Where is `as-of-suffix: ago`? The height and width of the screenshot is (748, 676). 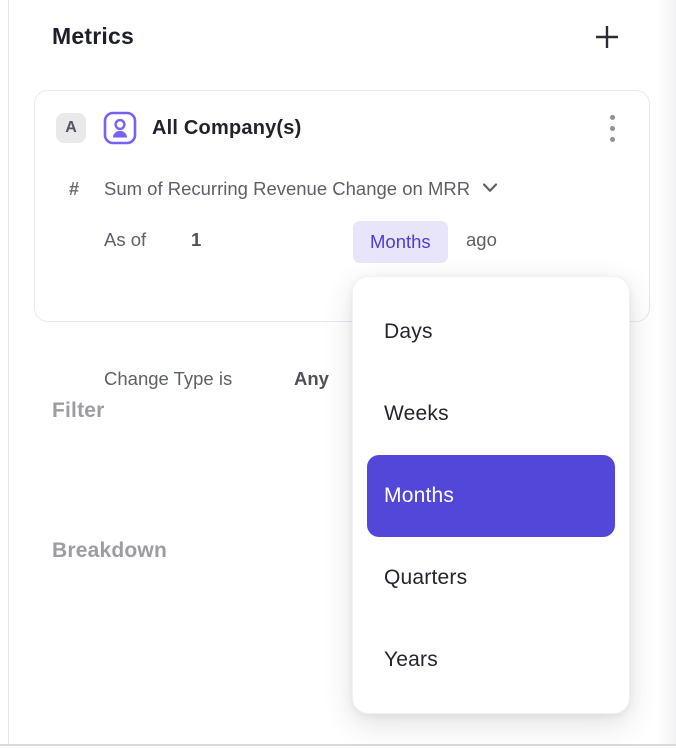 as-of-suffix: ago is located at coordinates (481, 239).